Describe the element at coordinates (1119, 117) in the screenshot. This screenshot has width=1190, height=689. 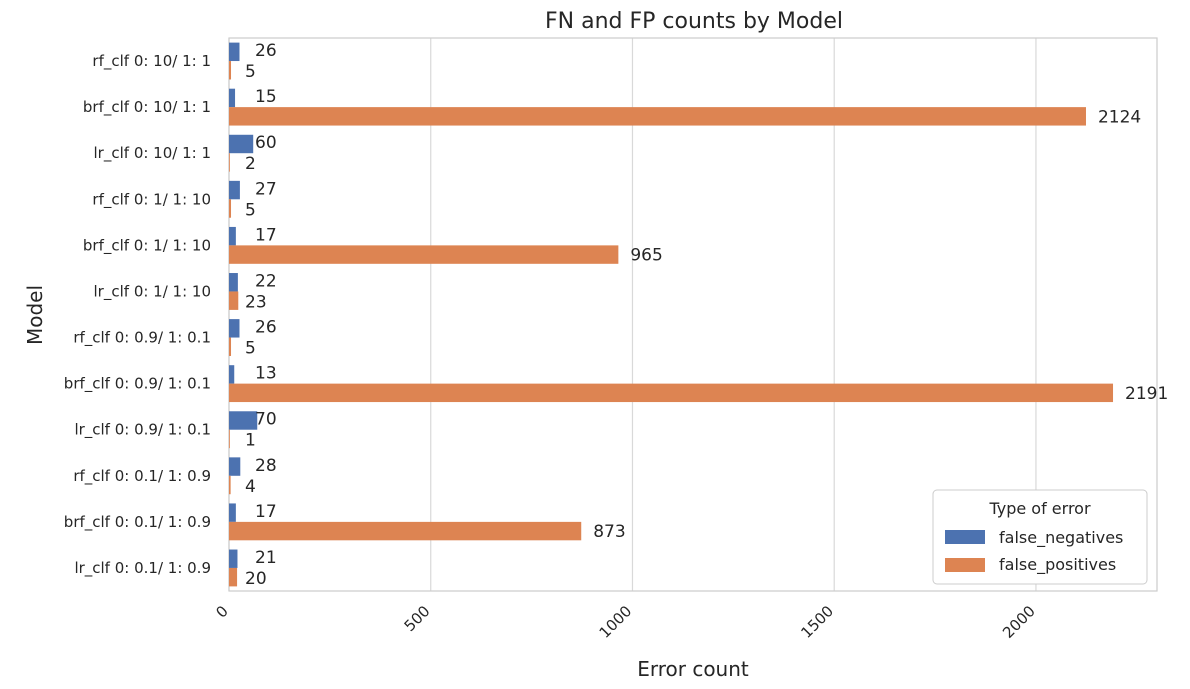
I see `bar-label-false-positives-1: 2124` at that location.